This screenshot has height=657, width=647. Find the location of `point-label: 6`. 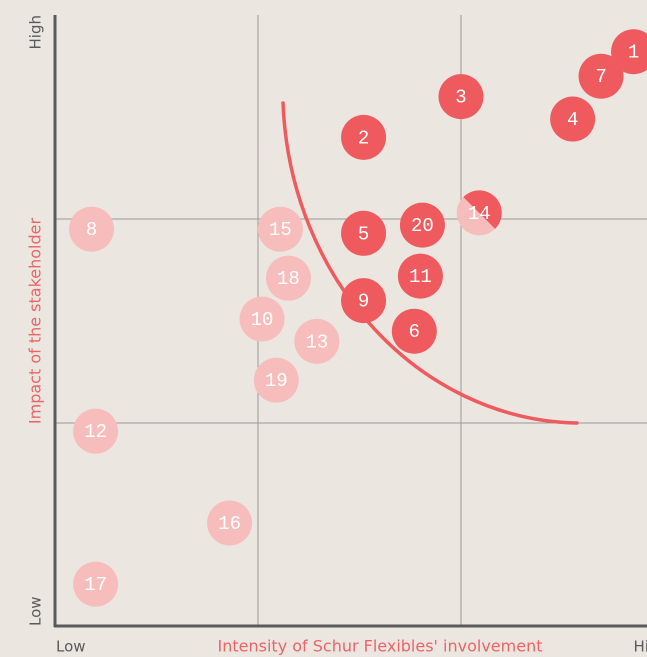

point-label: 6 is located at coordinates (414, 332).